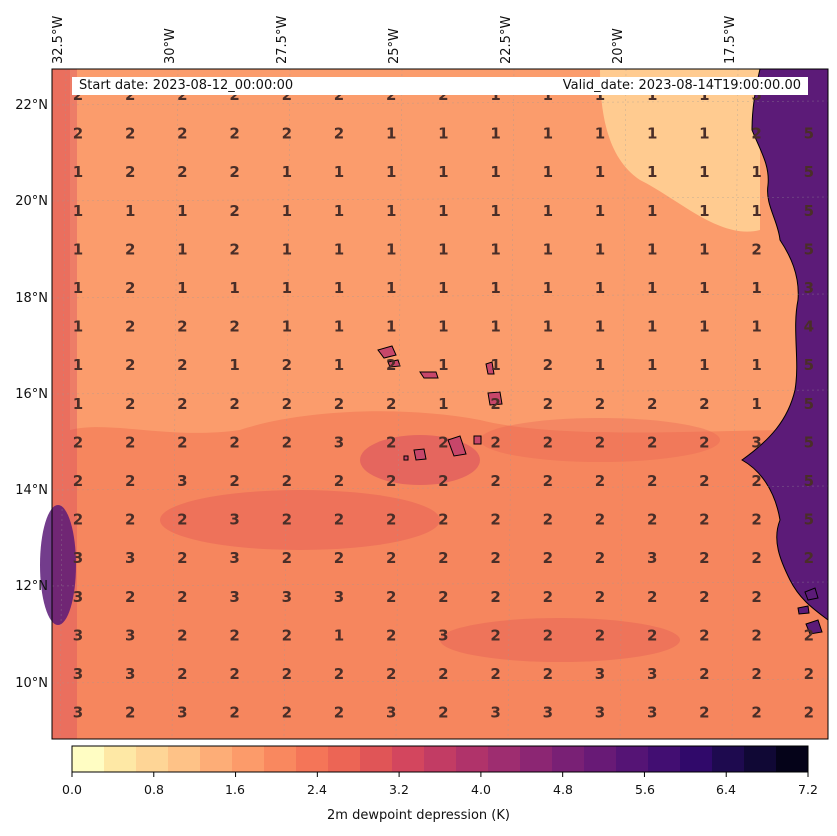 Image resolution: width=837 pixels, height=836 pixels. What do you see at coordinates (317, 789) in the screenshot?
I see `colorbar-tick-label: 2.4` at bounding box center [317, 789].